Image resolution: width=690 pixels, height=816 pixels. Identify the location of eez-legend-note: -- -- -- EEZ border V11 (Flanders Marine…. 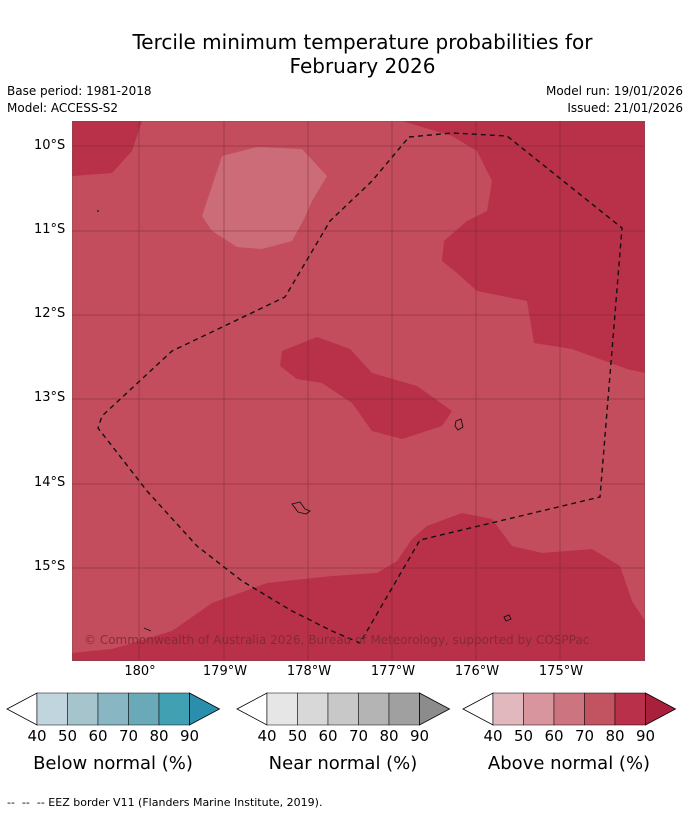
(165, 802).